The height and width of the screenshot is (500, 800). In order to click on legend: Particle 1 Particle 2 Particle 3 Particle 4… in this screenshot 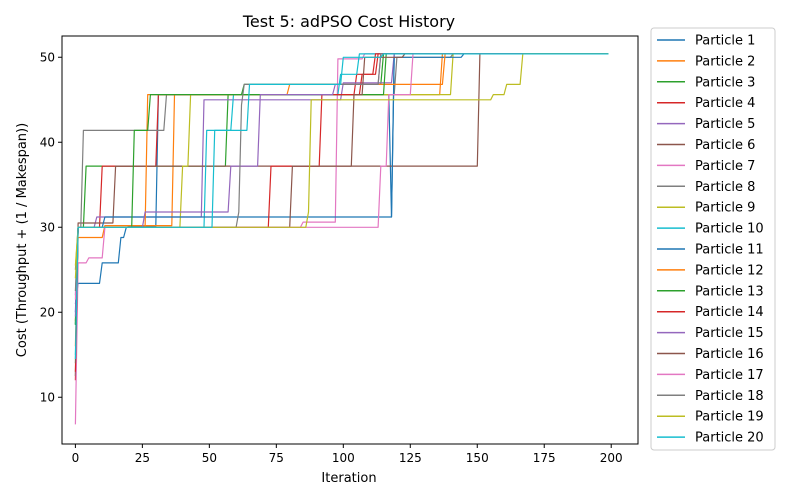, I will do `click(710, 240)`.